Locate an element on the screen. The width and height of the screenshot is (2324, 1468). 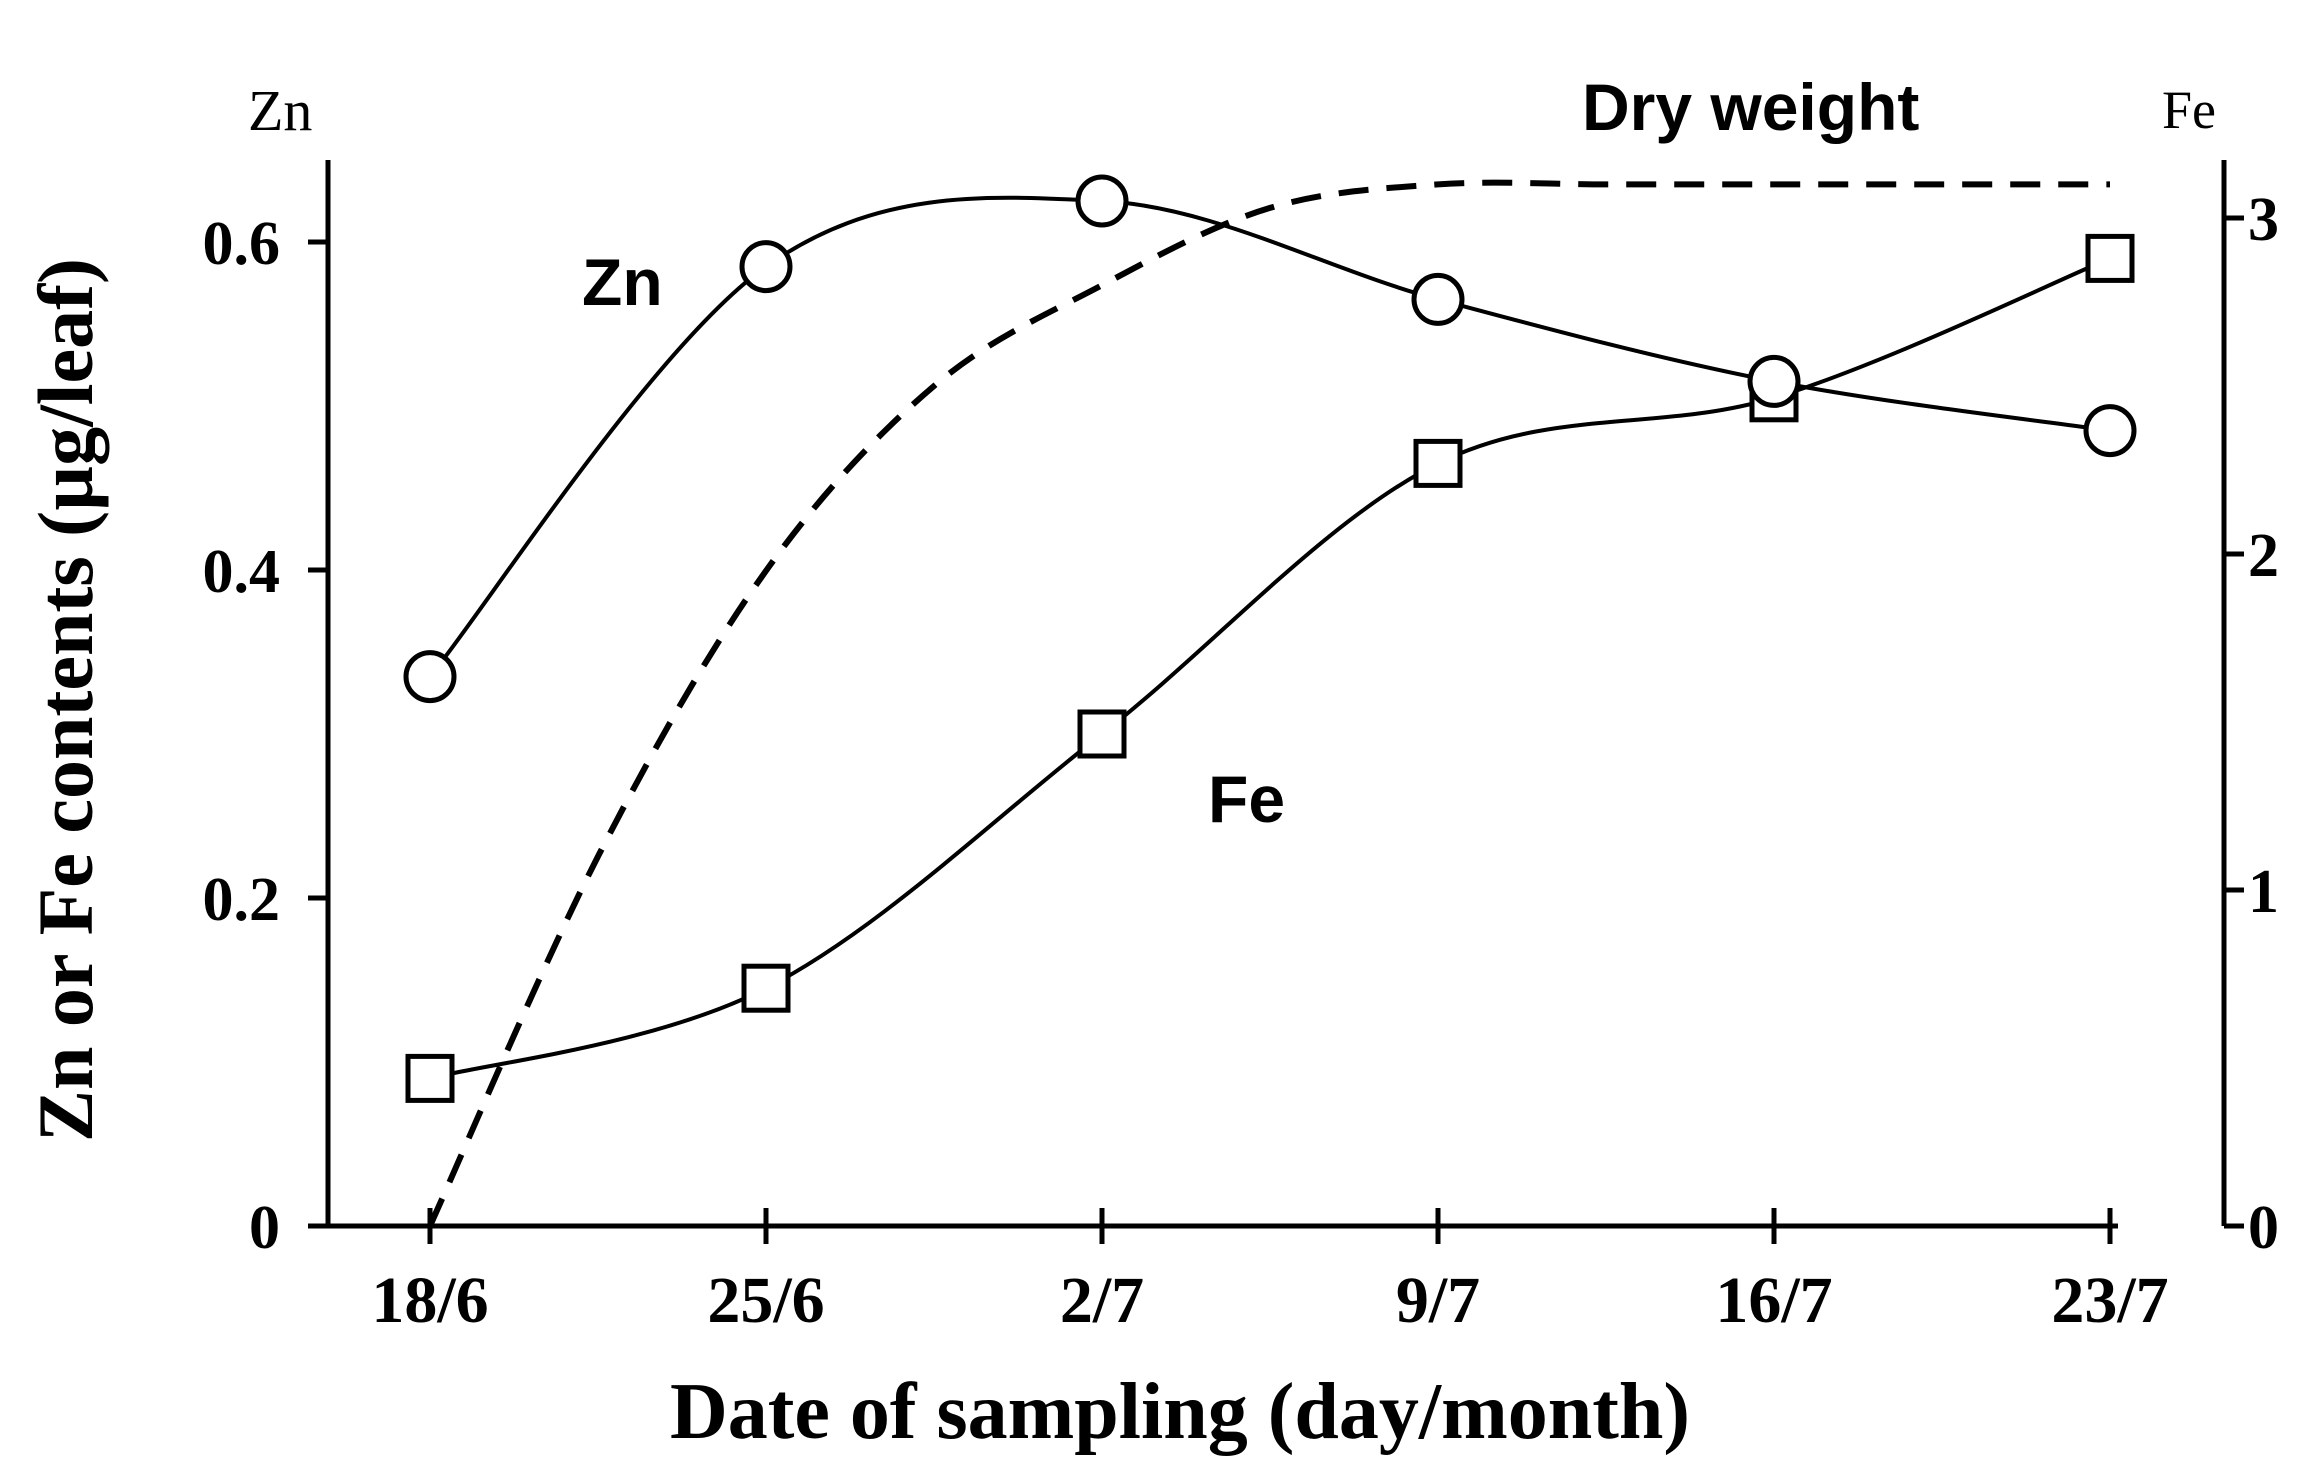
dry-weight-series-label: Dry weight is located at coordinates (1750, 107).